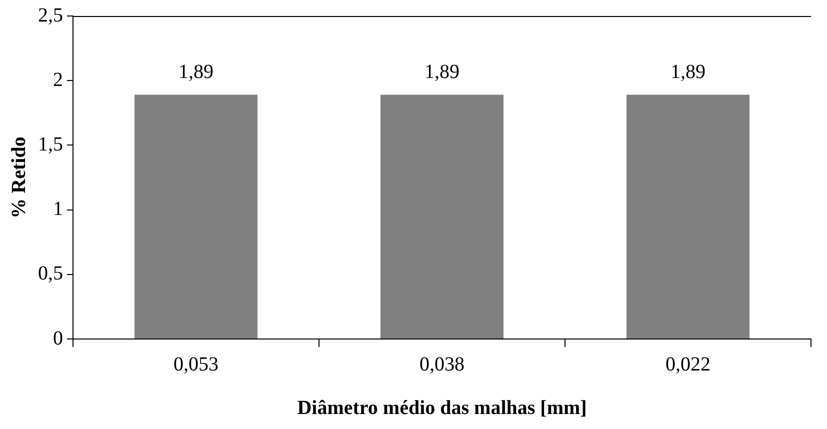 This screenshot has height=429, width=827. What do you see at coordinates (58, 209) in the screenshot?
I see `y-tick-label: 1` at bounding box center [58, 209].